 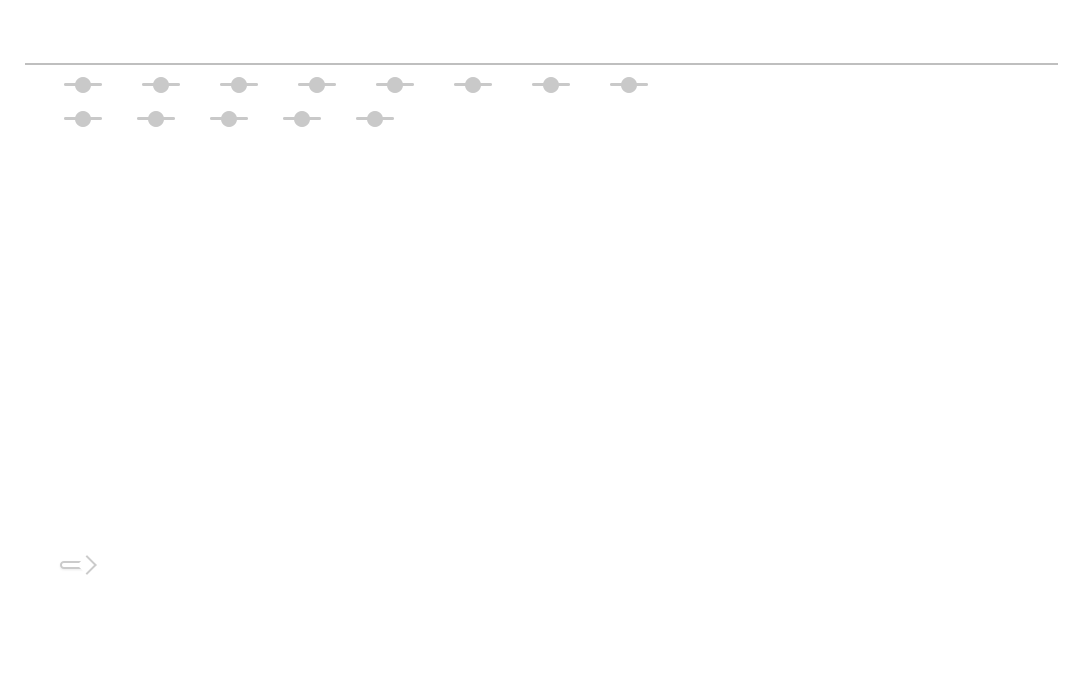 I want to click on legend-item-2018, so click(x=320, y=84).